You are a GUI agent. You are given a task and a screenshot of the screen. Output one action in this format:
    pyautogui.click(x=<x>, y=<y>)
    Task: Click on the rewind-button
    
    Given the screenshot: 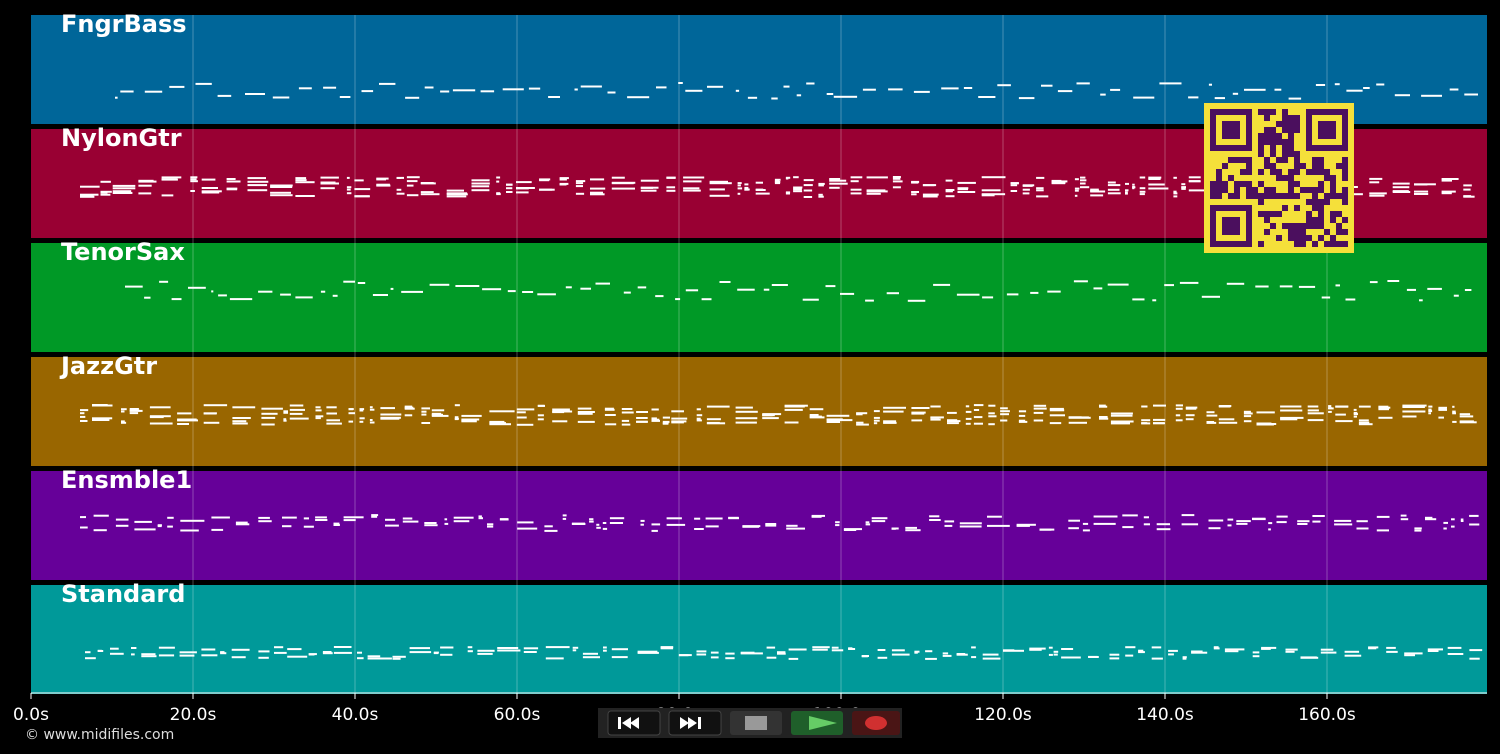 What is the action you would take?
    pyautogui.click(x=634, y=723)
    